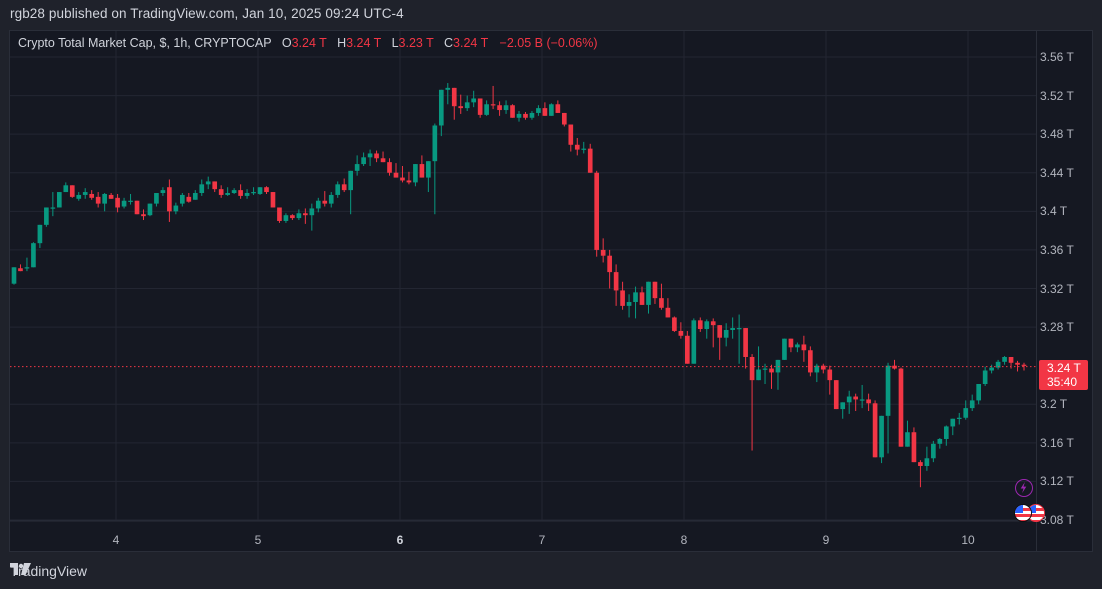  I want to click on low-value: 3.23 T, so click(416, 43).